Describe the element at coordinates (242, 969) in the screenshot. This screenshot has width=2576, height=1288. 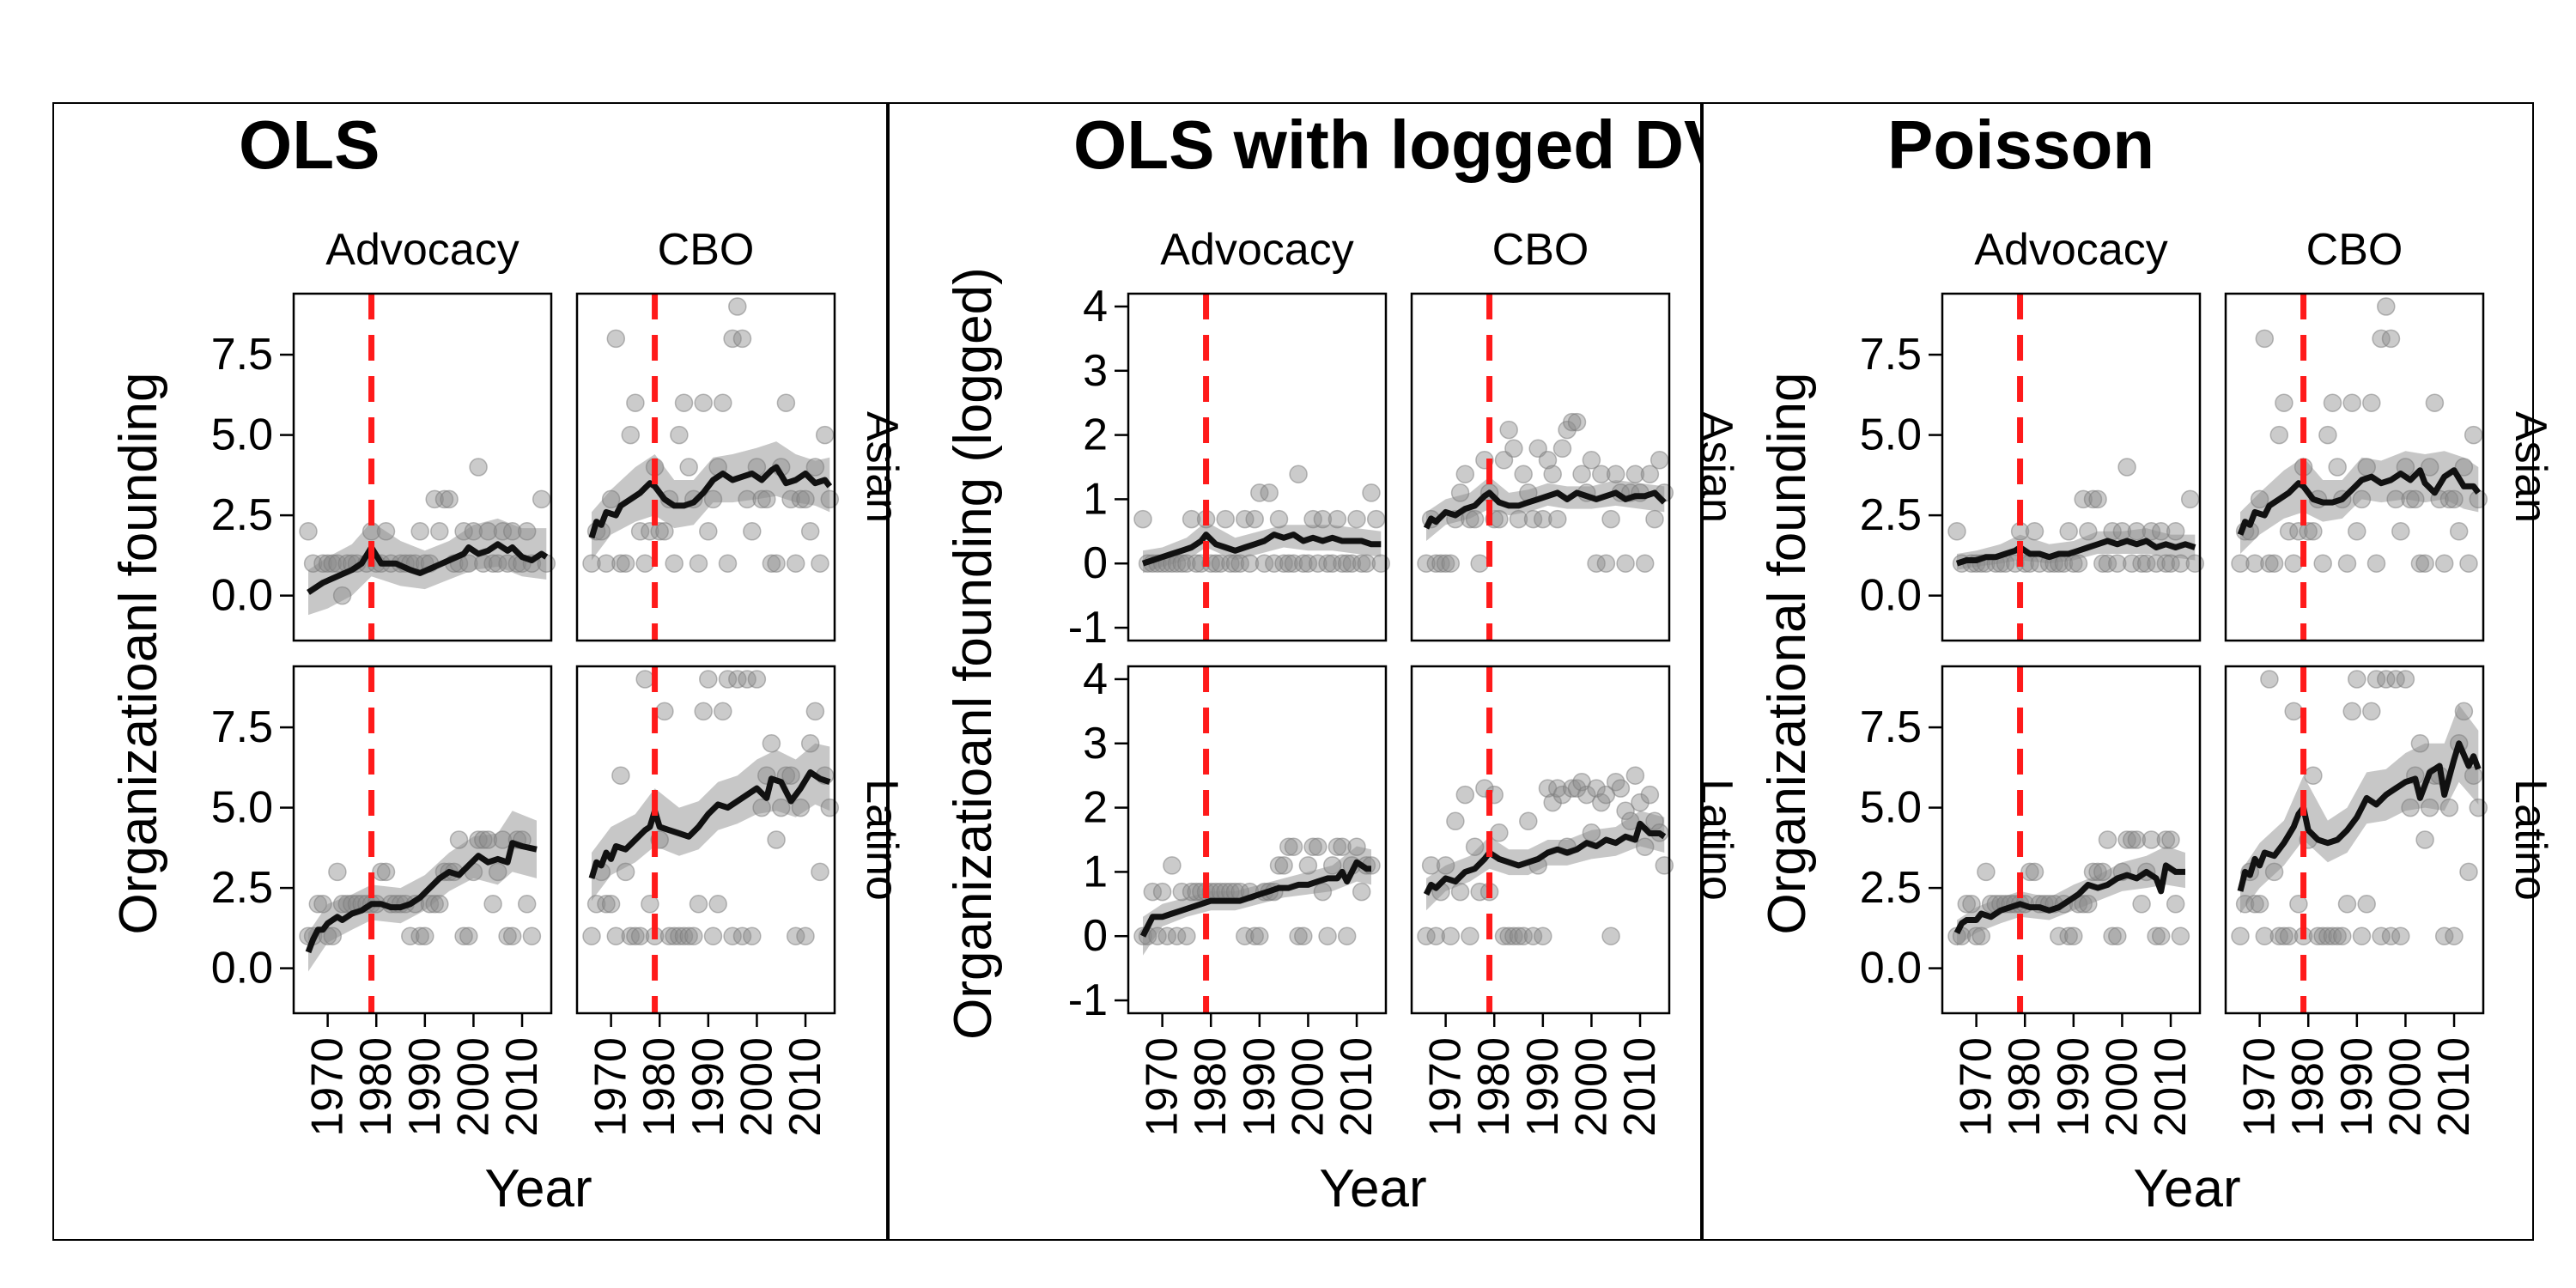
I see `y-tick-label: 0.0` at that location.